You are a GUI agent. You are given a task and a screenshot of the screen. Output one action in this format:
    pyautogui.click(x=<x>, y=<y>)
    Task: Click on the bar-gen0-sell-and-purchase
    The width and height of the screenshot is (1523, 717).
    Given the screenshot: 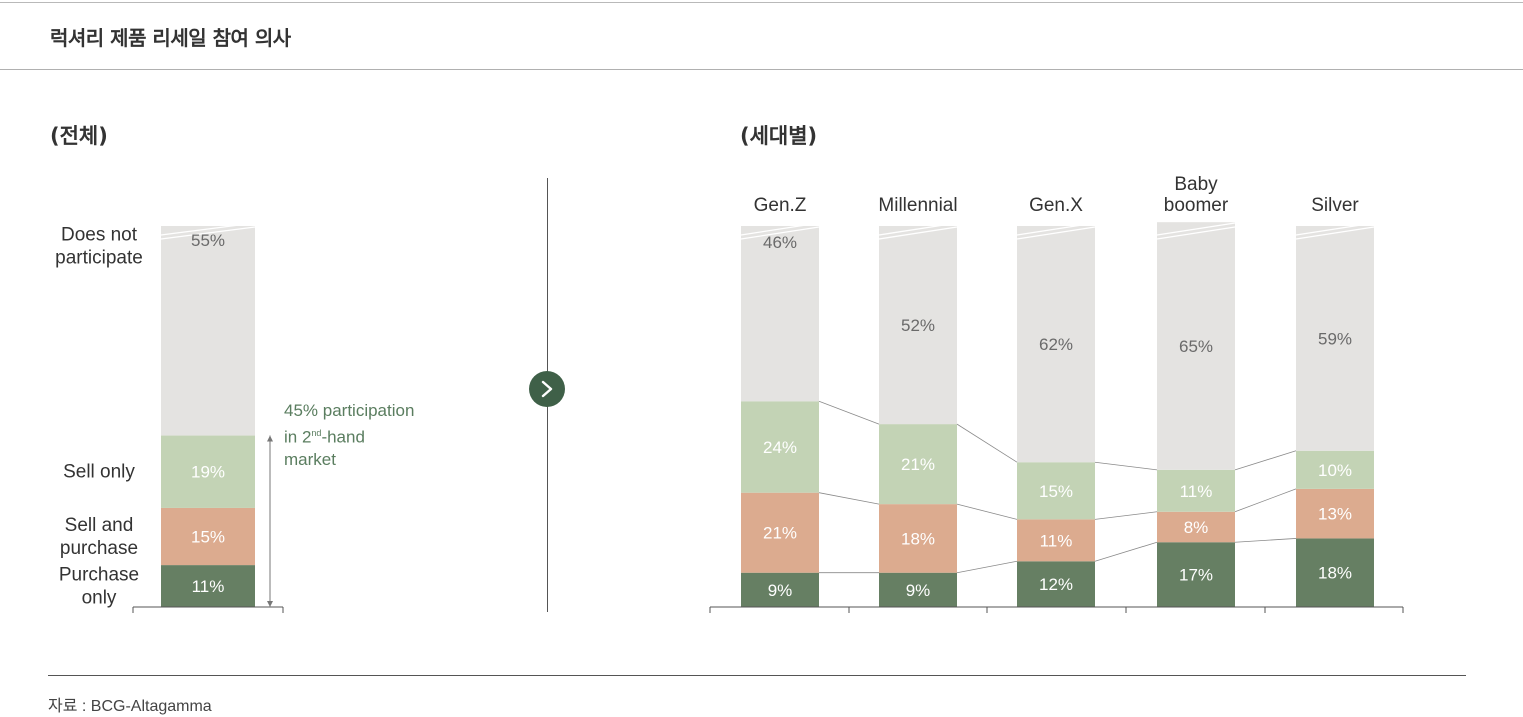 What is the action you would take?
    pyautogui.click(x=780, y=532)
    